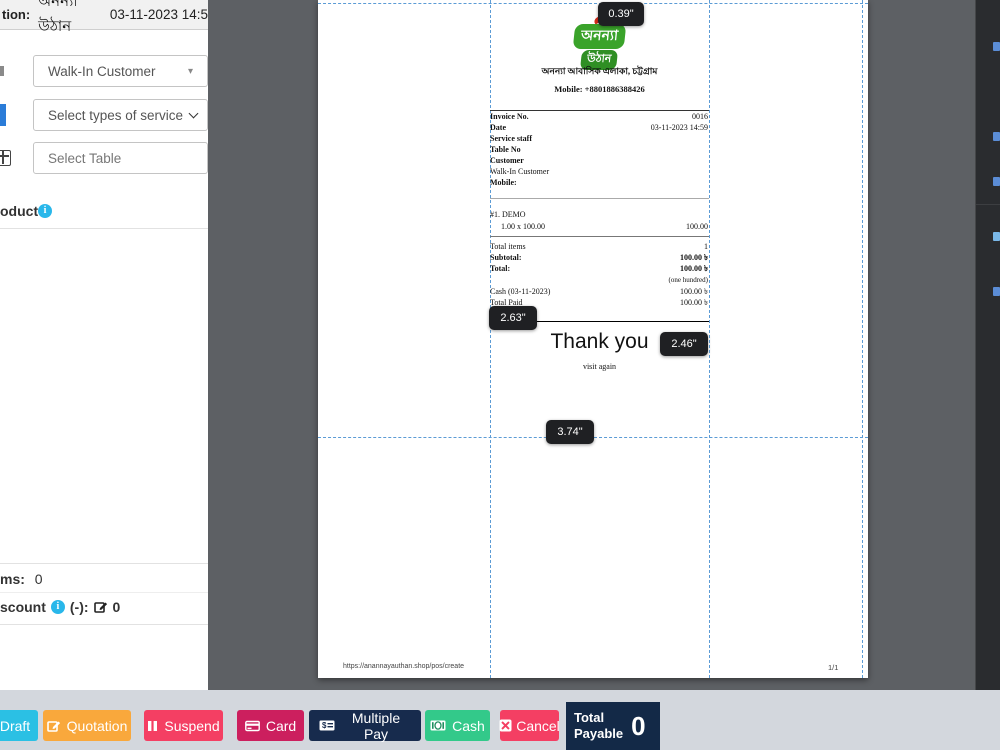 This screenshot has height=750, width=1000. What do you see at coordinates (404, 666) in the screenshot?
I see `footer-url: https://anannayauthan.shop/pos/create` at bounding box center [404, 666].